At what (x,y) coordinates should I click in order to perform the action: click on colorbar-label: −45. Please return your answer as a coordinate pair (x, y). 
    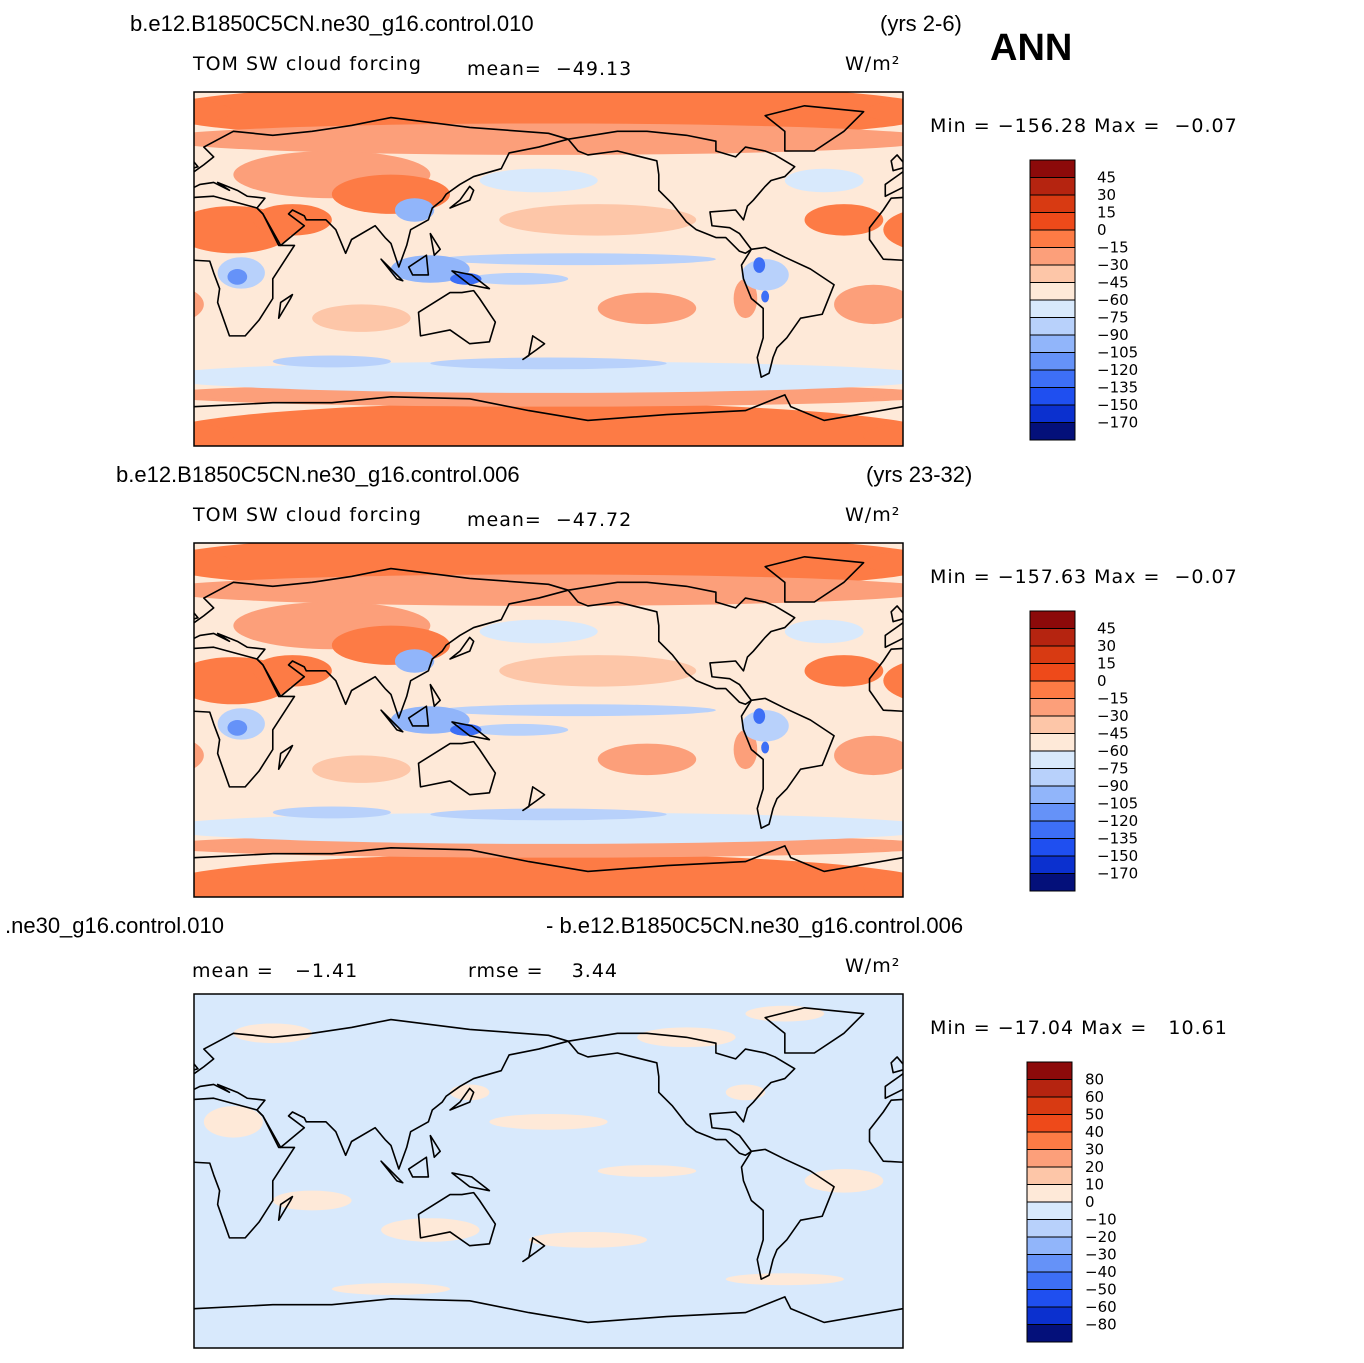
    Looking at the image, I should click on (1113, 283).